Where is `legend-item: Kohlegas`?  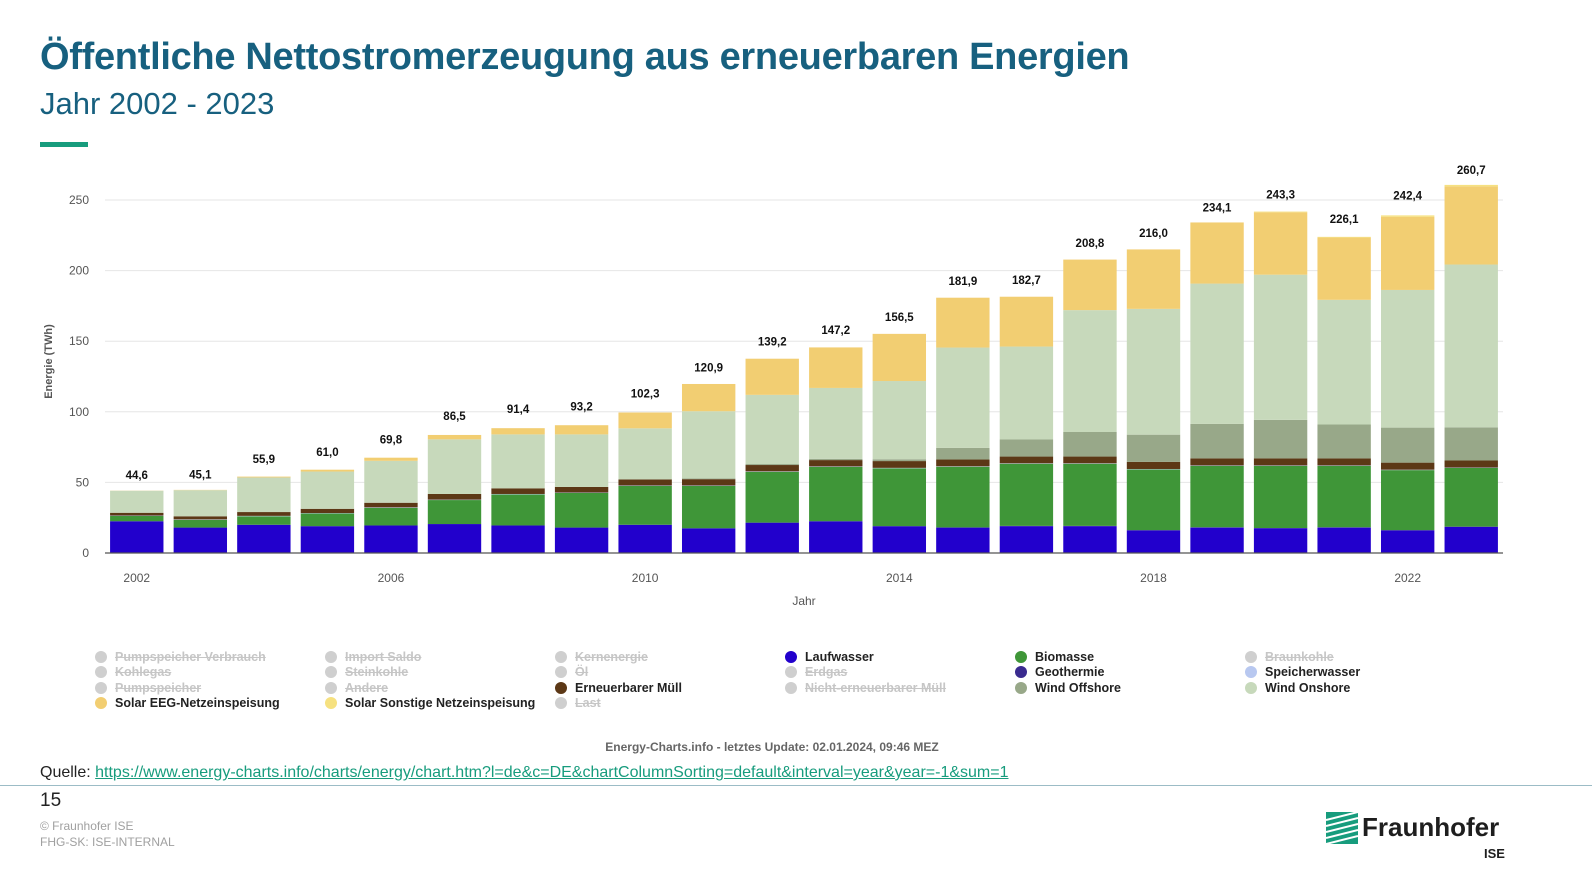 legend-item: Kohlegas is located at coordinates (133, 672).